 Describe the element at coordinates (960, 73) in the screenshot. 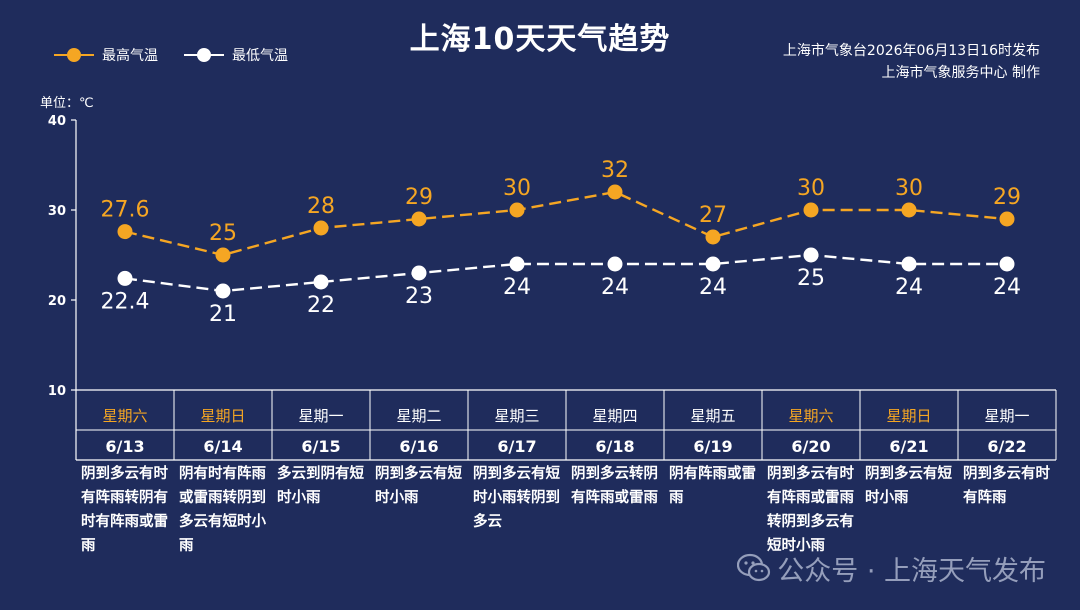

I see `publisher-line-2: 上海市气象服务中心 制作` at that location.